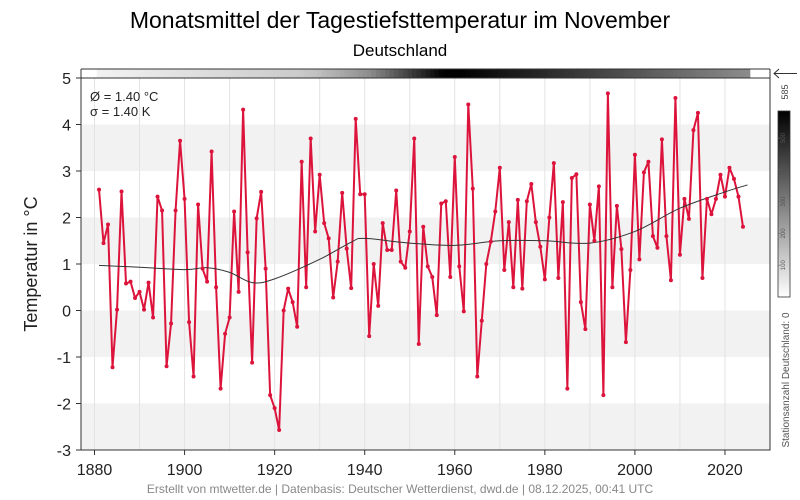  What do you see at coordinates (635, 470) in the screenshot?
I see `x-tick-label: 2000` at bounding box center [635, 470].